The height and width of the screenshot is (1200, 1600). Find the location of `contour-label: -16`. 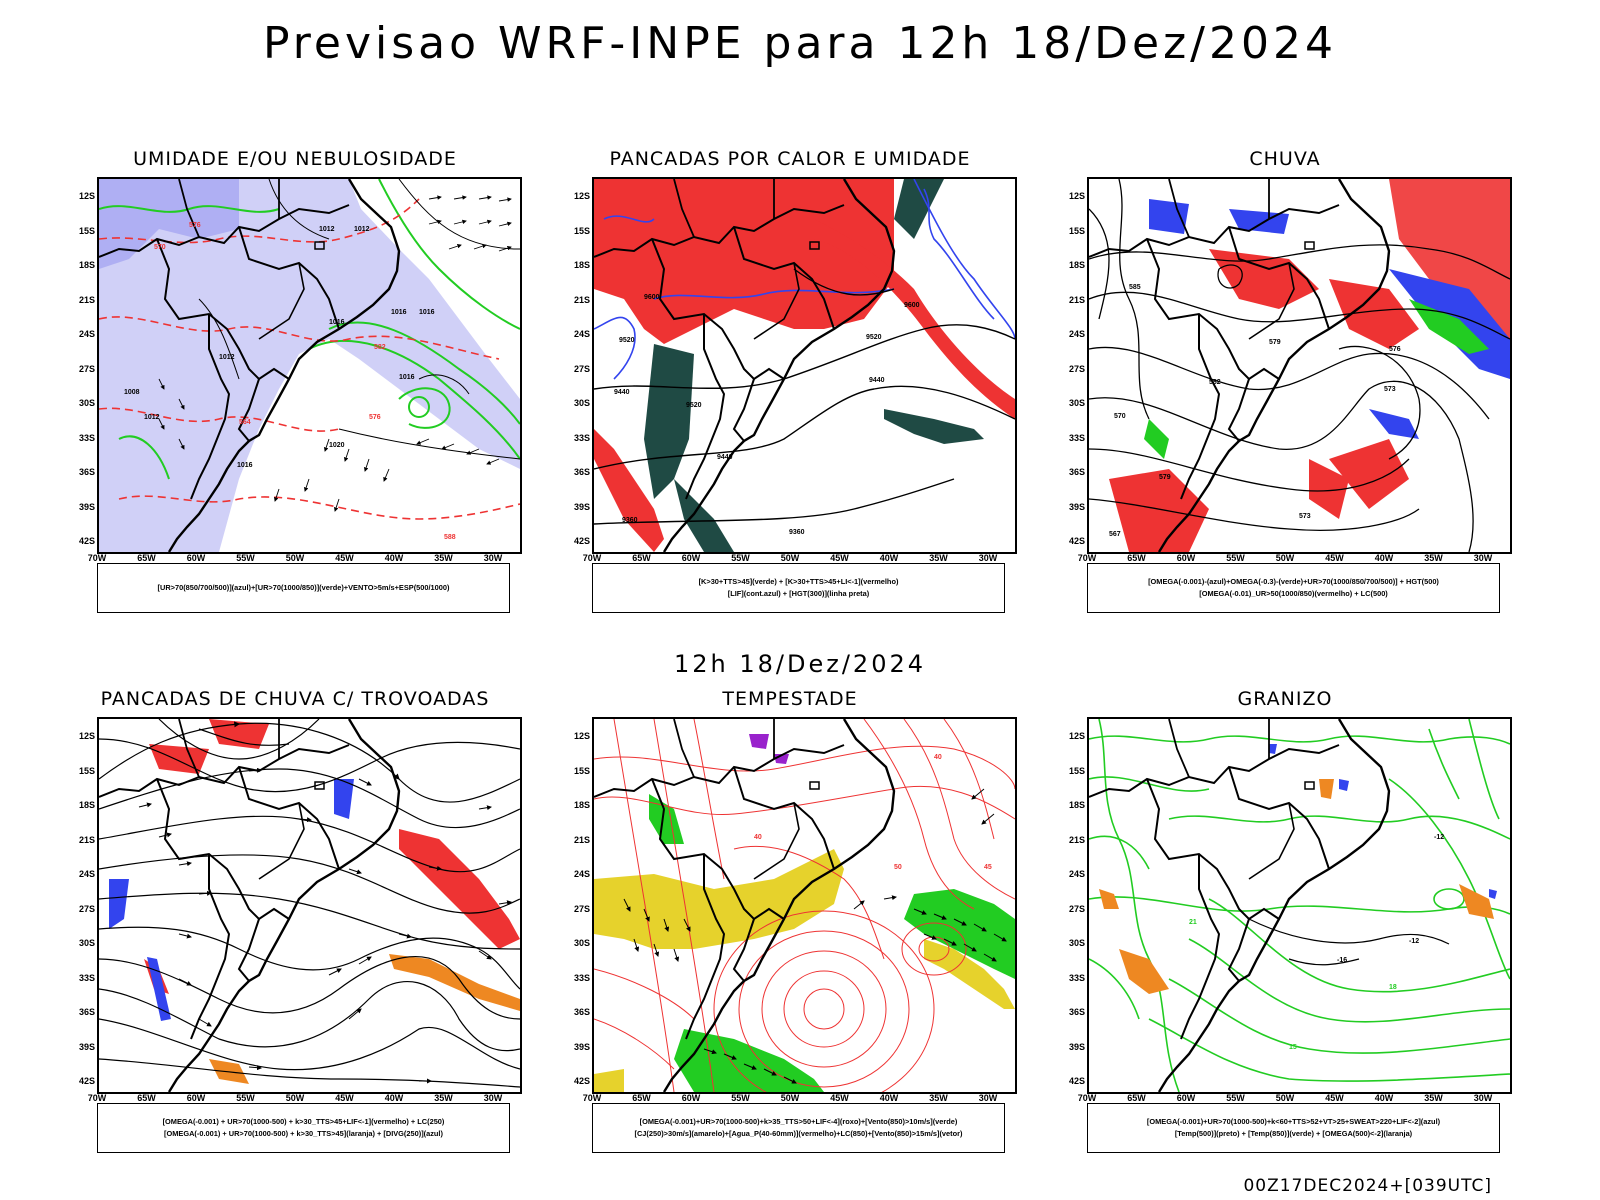

contour-label: -16 is located at coordinates (1342, 960).